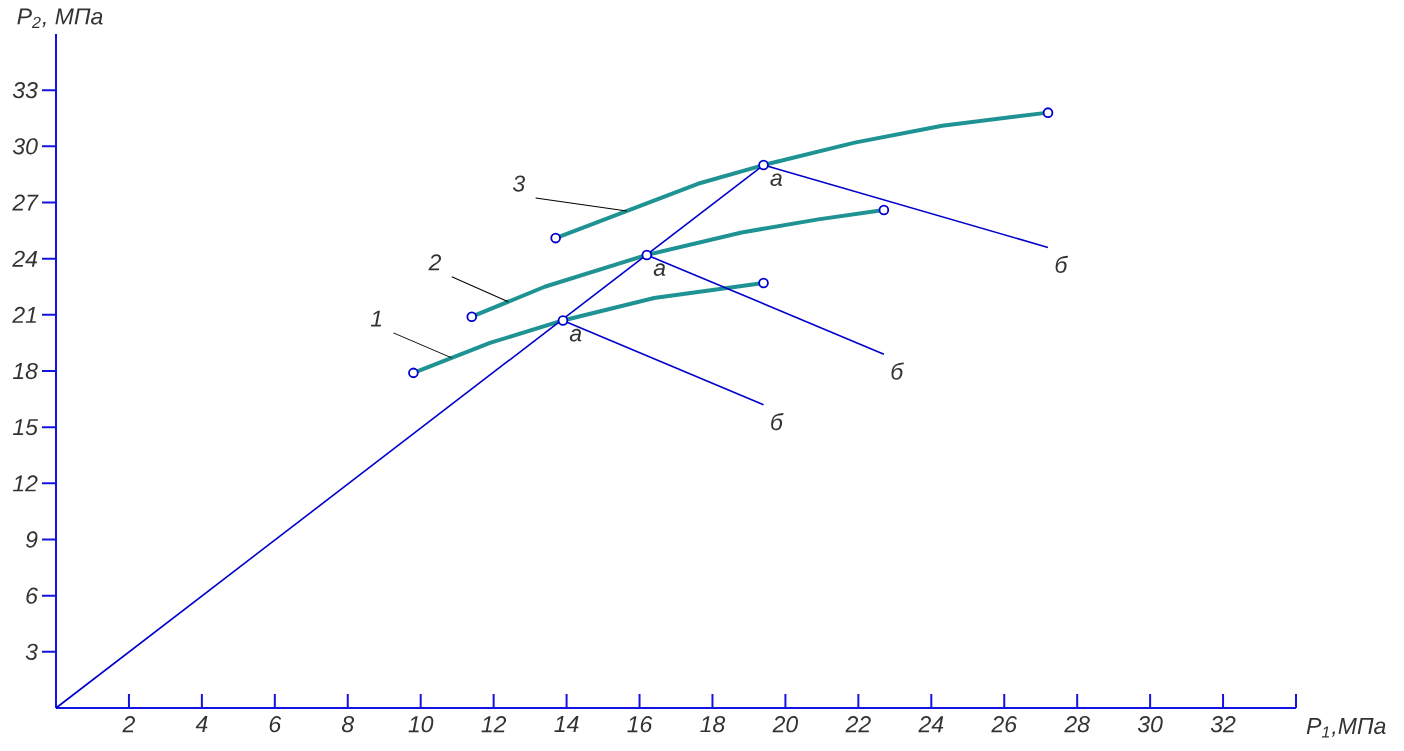 Image resolution: width=1404 pixels, height=751 pixels. Describe the element at coordinates (25, 202) in the screenshot. I see `y-tick-label: 27` at that location.